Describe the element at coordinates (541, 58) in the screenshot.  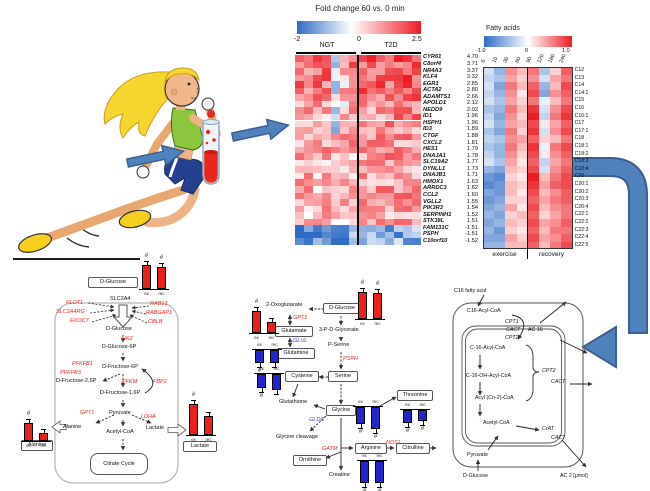
I see `fatty-time-label: 120` at that location.